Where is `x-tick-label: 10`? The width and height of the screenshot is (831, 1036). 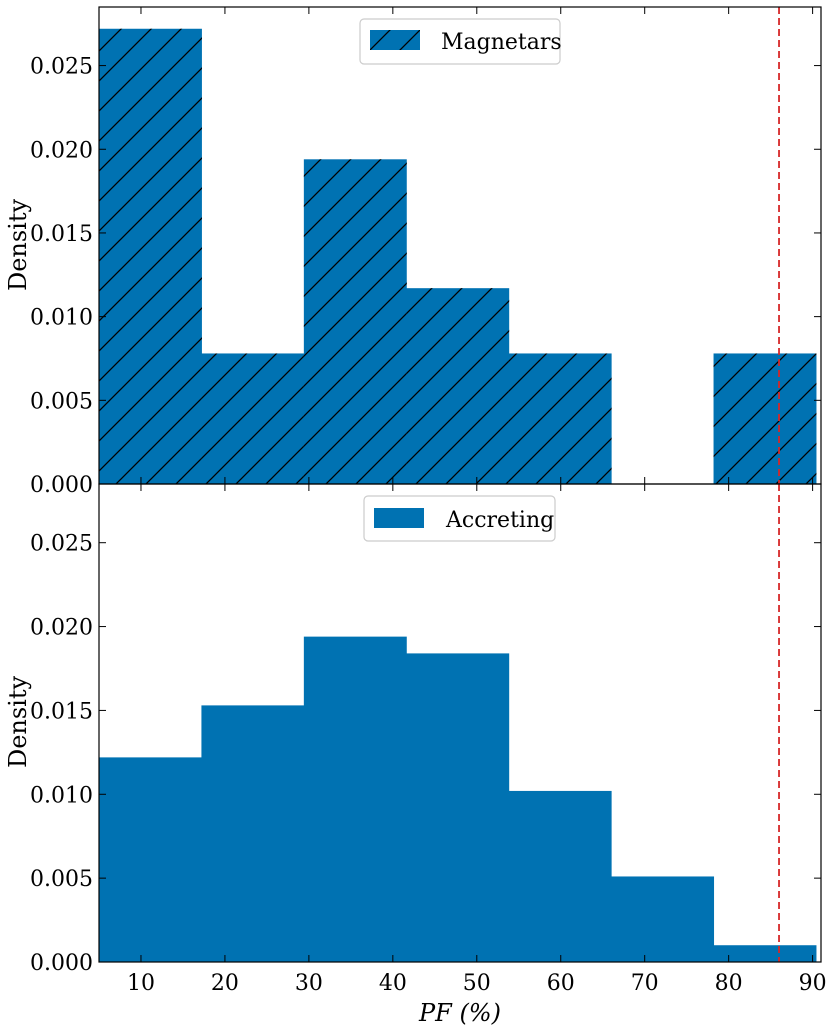
x-tick-label: 10 is located at coordinates (141, 983).